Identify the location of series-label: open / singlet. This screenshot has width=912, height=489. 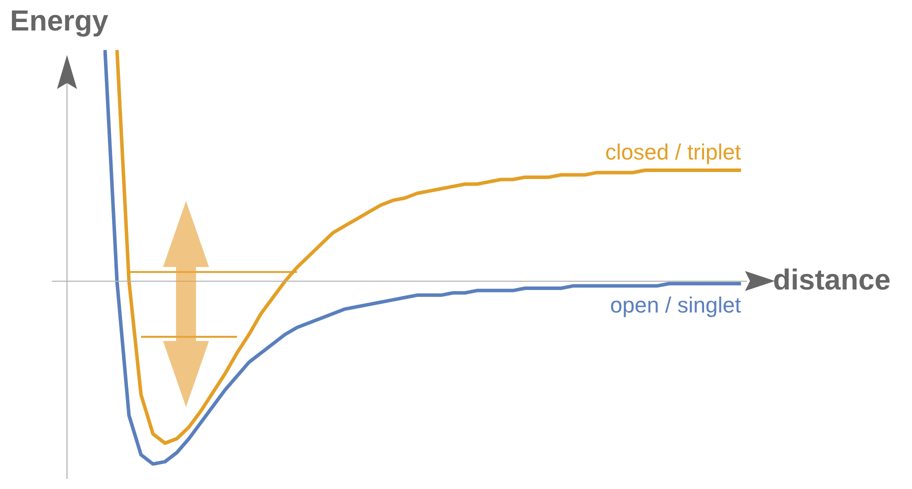
(675, 305).